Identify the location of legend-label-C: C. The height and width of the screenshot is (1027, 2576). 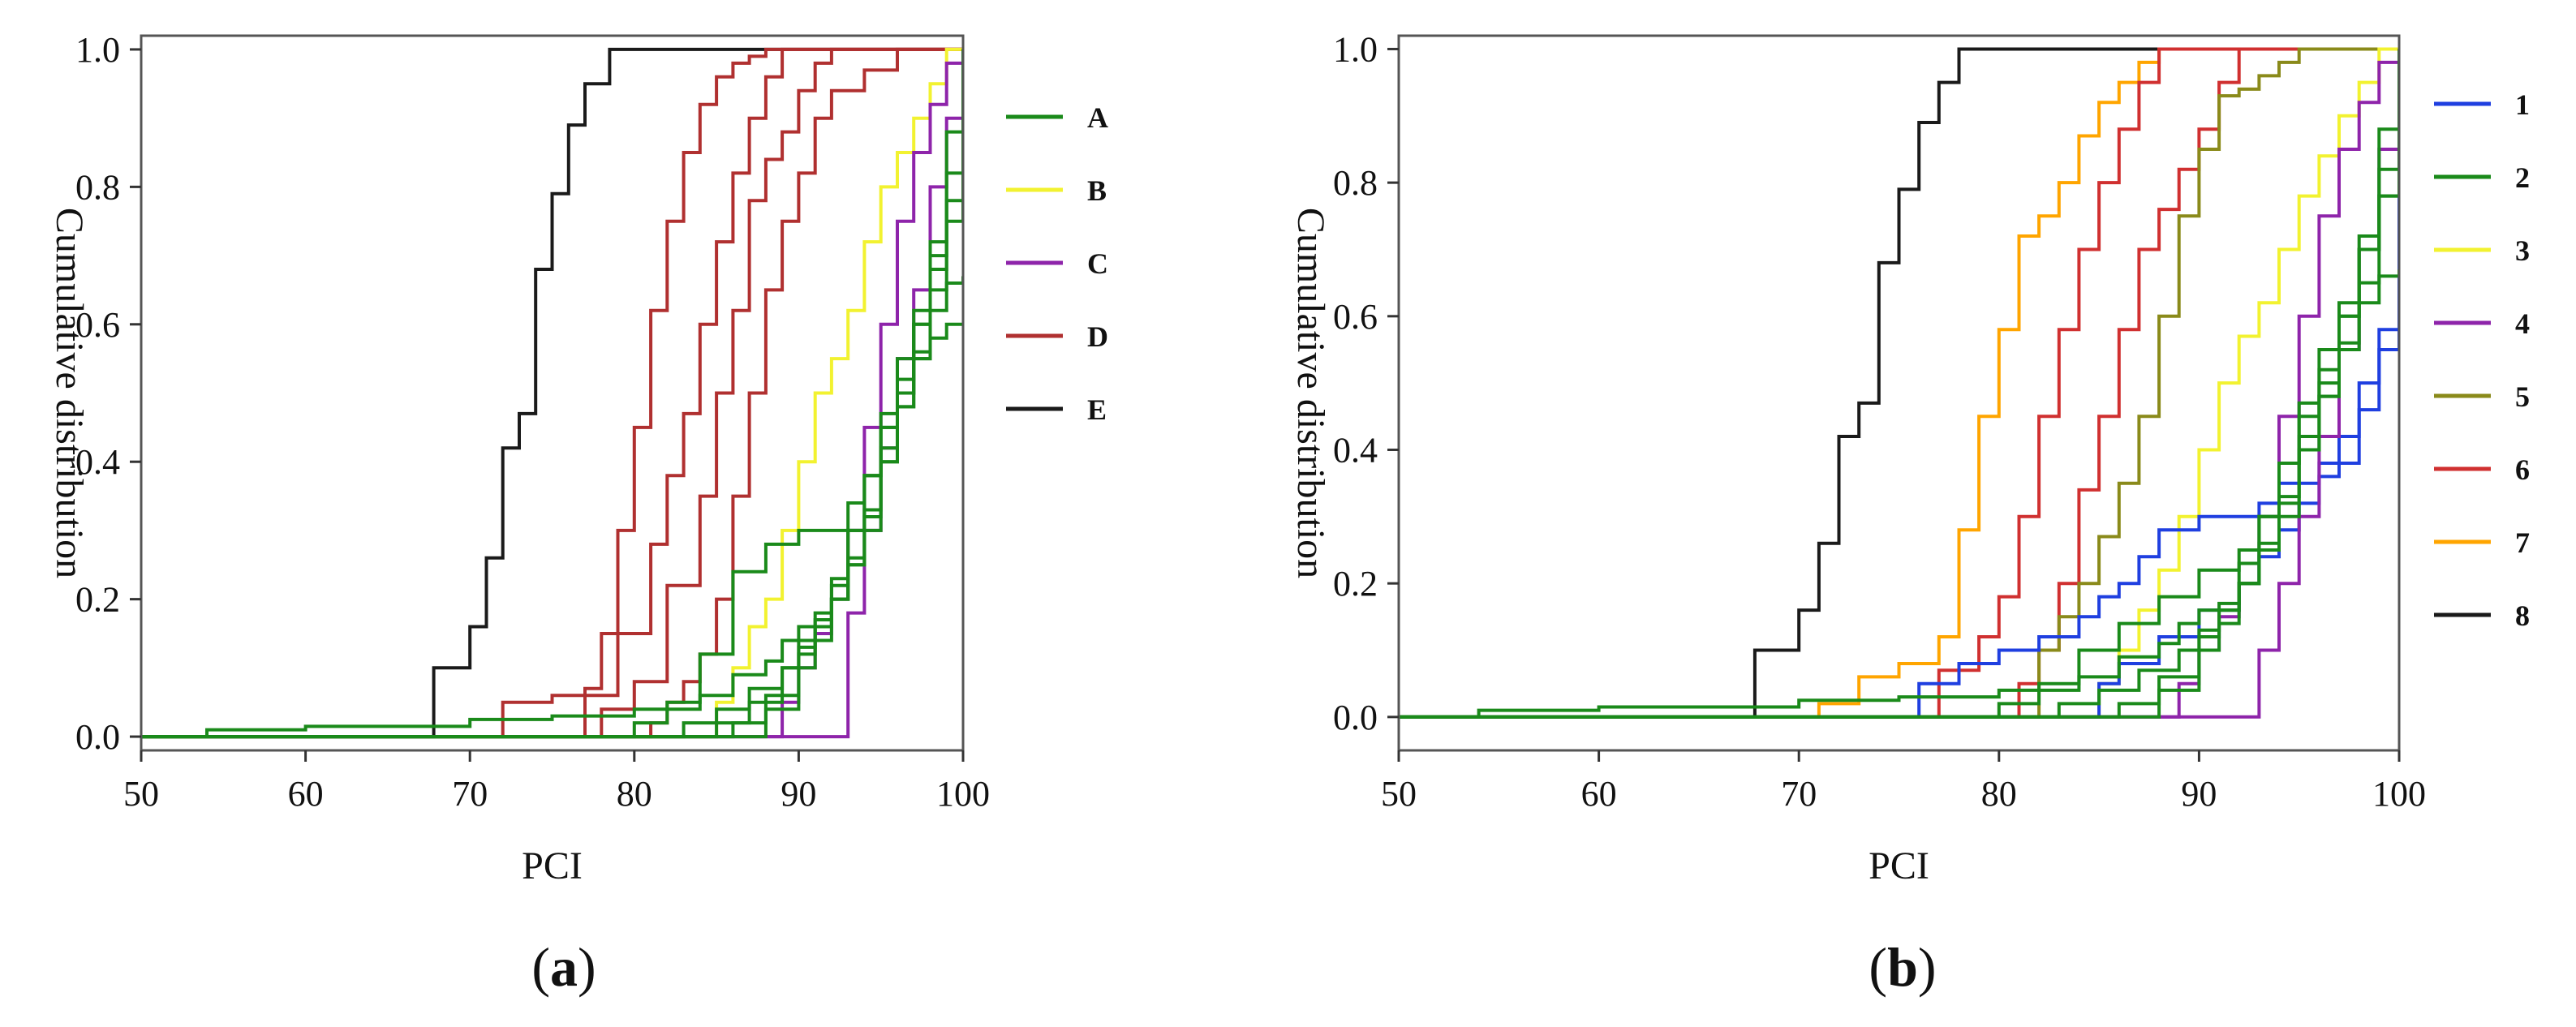
(1097, 263).